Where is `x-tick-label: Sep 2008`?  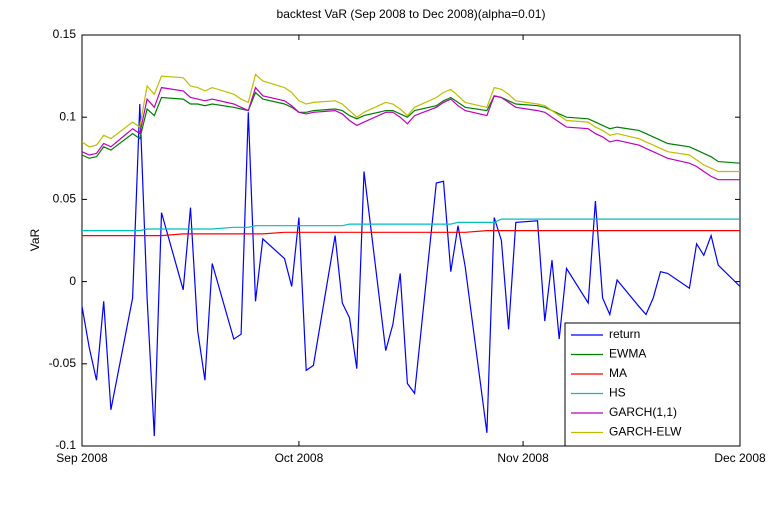
x-tick-label: Sep 2008 is located at coordinates (82, 458).